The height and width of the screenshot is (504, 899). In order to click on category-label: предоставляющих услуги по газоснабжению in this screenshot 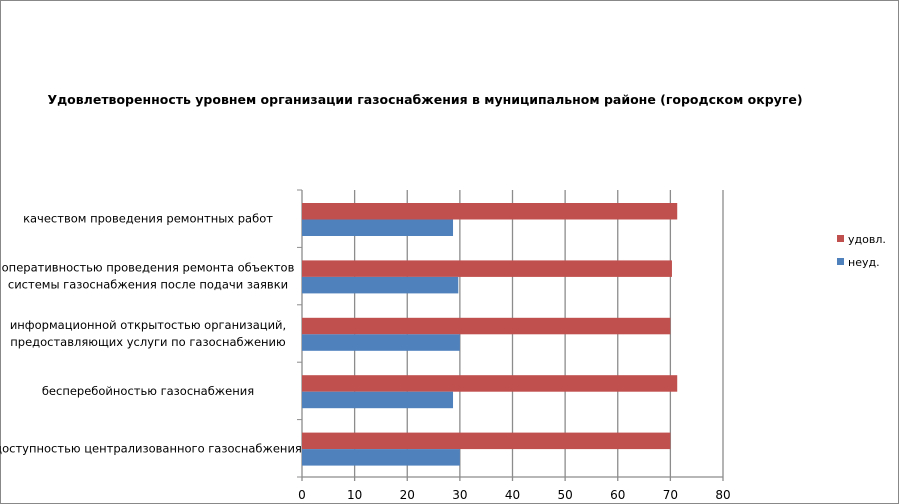, I will do `click(148, 342)`.